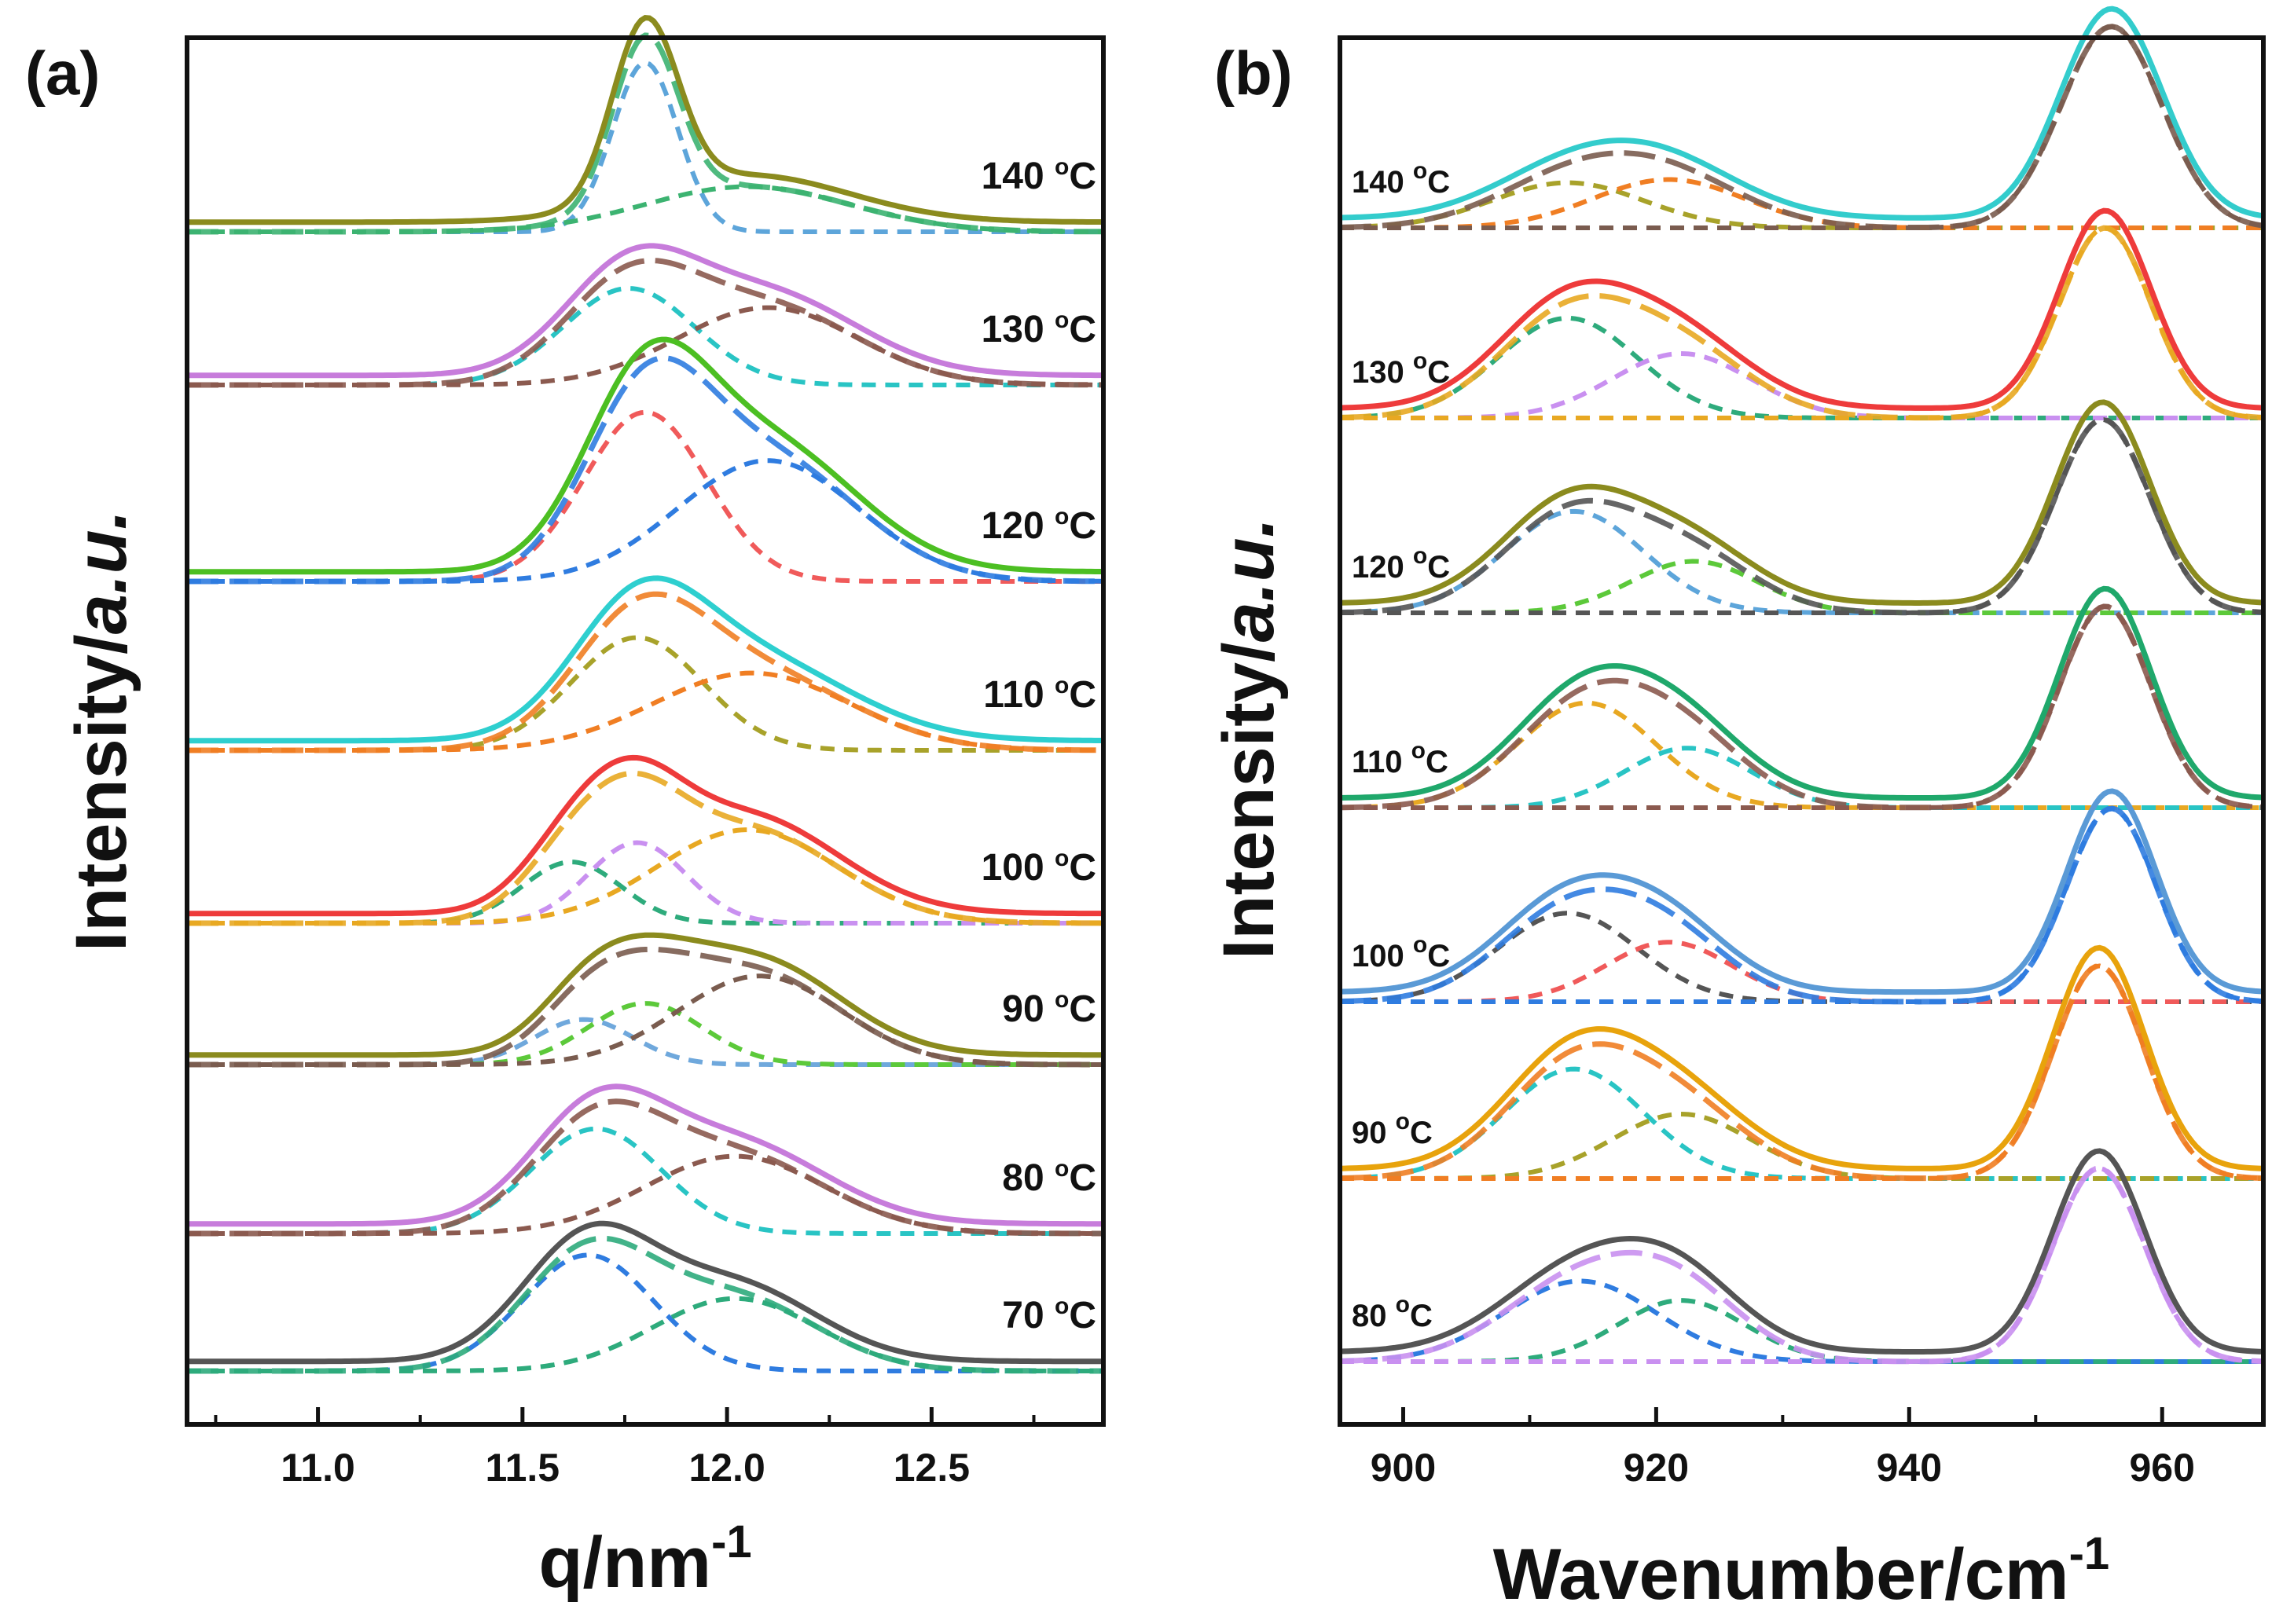 The image size is (2294, 1624). What do you see at coordinates (523, 1468) in the screenshot?
I see `x-tick-label: 11.5` at bounding box center [523, 1468].